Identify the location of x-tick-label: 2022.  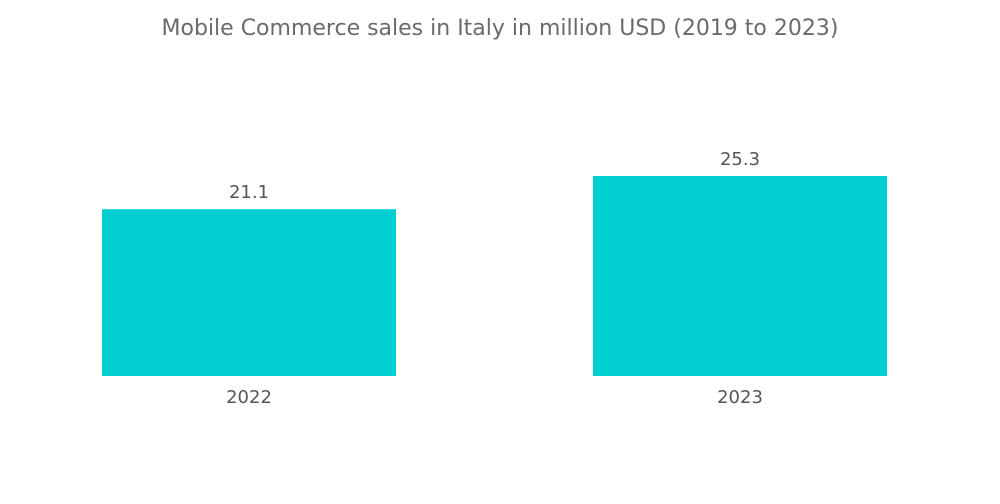
(249, 397).